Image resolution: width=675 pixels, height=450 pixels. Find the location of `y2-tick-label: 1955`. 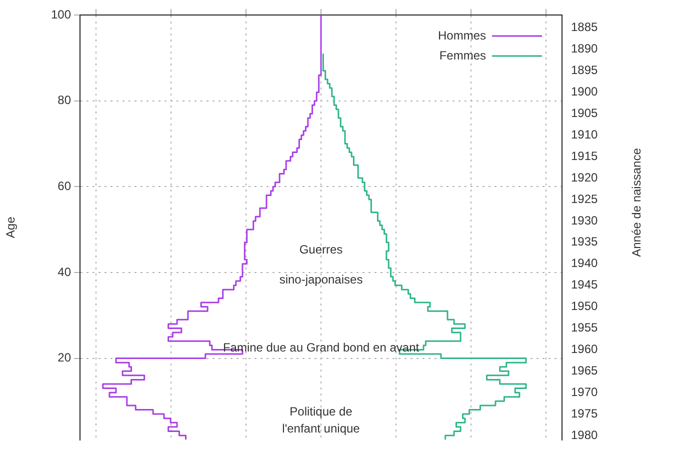

y2-tick-label: 1955 is located at coordinates (584, 327).